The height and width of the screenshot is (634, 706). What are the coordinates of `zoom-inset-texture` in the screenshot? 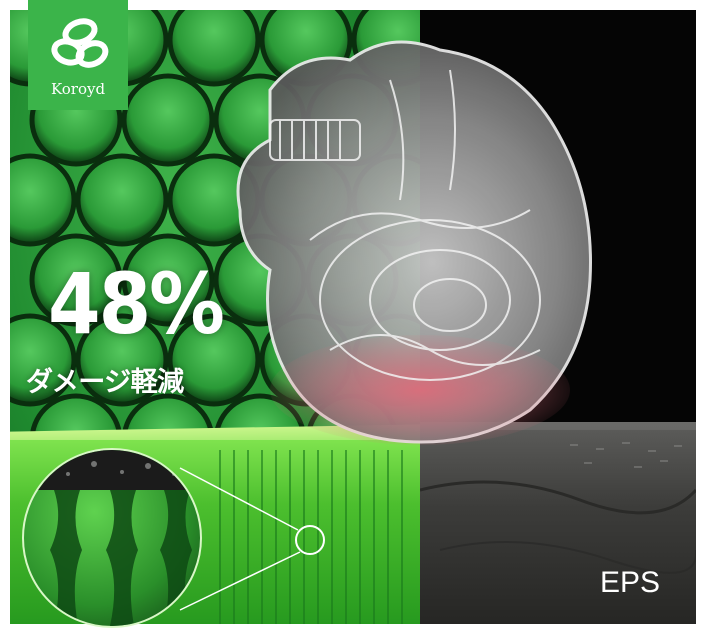 It's located at (112, 538).